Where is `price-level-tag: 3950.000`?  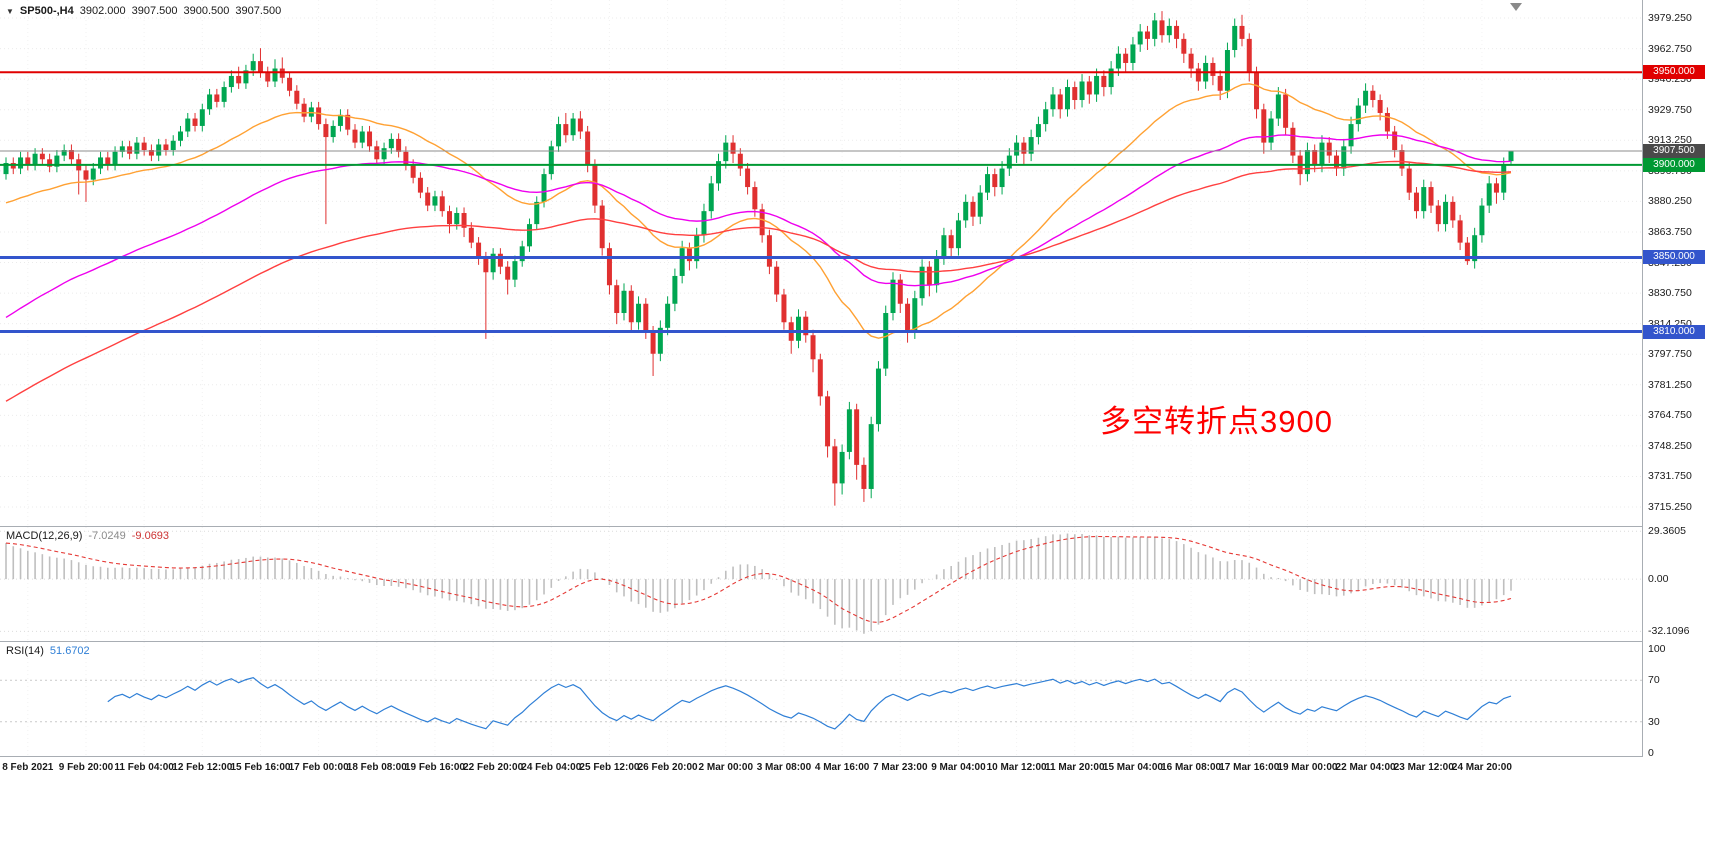
price-level-tag: 3950.000 is located at coordinates (1674, 72).